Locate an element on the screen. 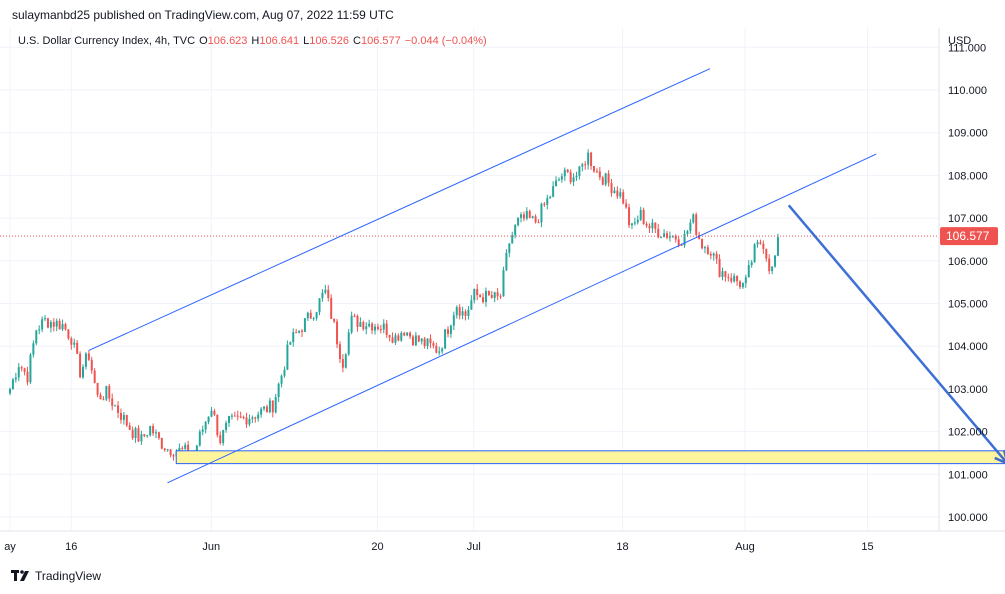  price-tick-label: 109.000 is located at coordinates (968, 134).